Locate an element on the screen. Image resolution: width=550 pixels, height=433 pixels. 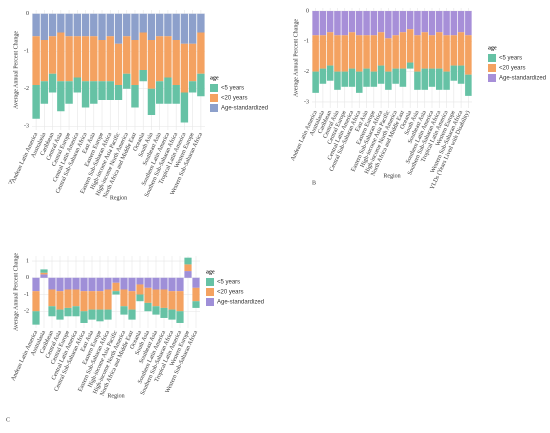
legend-label: <5 years is located at coordinates (510, 59).